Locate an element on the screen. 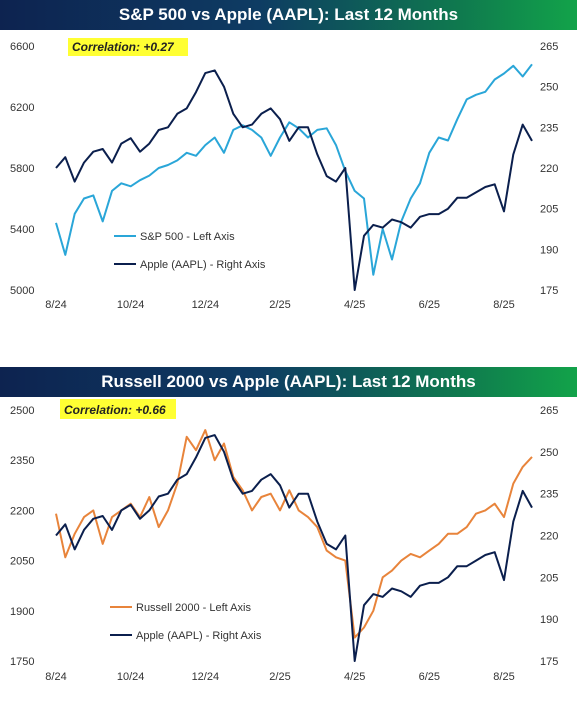 The image size is (577, 708). left-axis-tick-label: 6600 is located at coordinates (22, 47).